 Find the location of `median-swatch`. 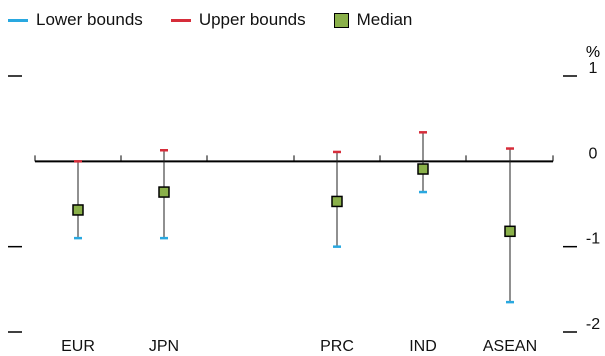

median-swatch is located at coordinates (341, 20).